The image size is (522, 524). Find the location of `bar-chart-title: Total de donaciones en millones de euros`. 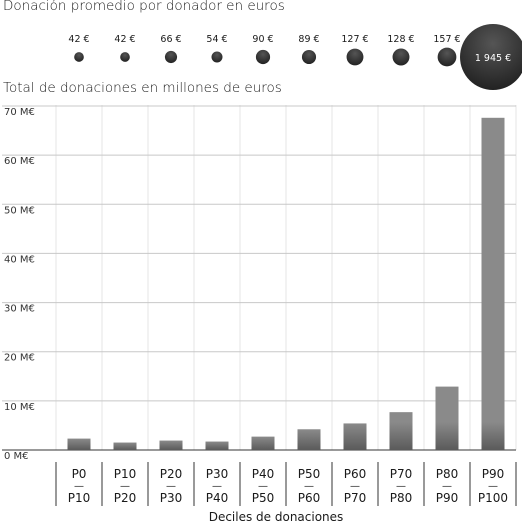

bar-chart-title: Total de donaciones en millones de euros is located at coordinates (142, 88).